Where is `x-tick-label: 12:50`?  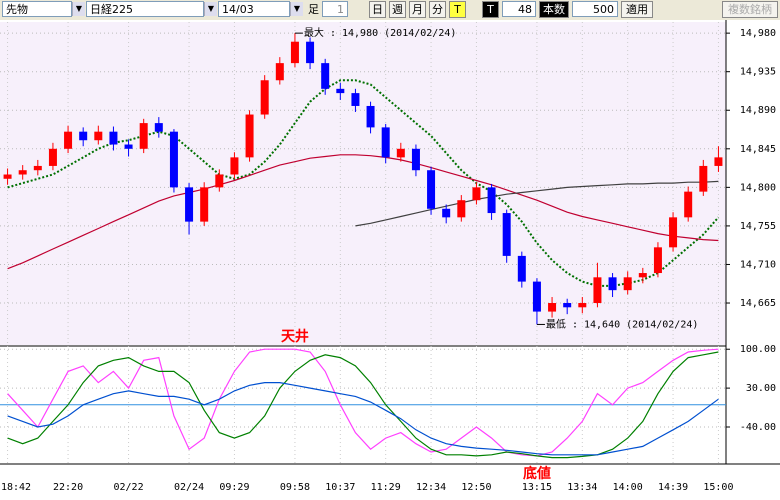
x-tick-label: 12:50 is located at coordinates (476, 487).